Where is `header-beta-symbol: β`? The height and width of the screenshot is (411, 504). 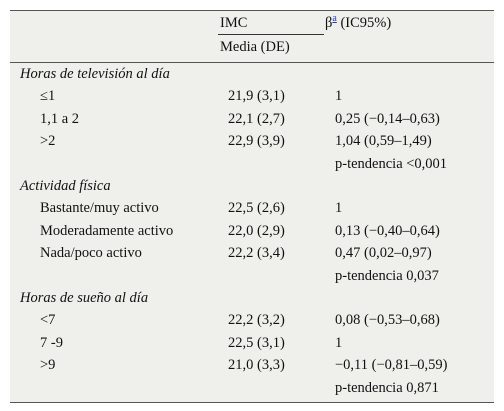
header-beta-symbol: β is located at coordinates (329, 23).